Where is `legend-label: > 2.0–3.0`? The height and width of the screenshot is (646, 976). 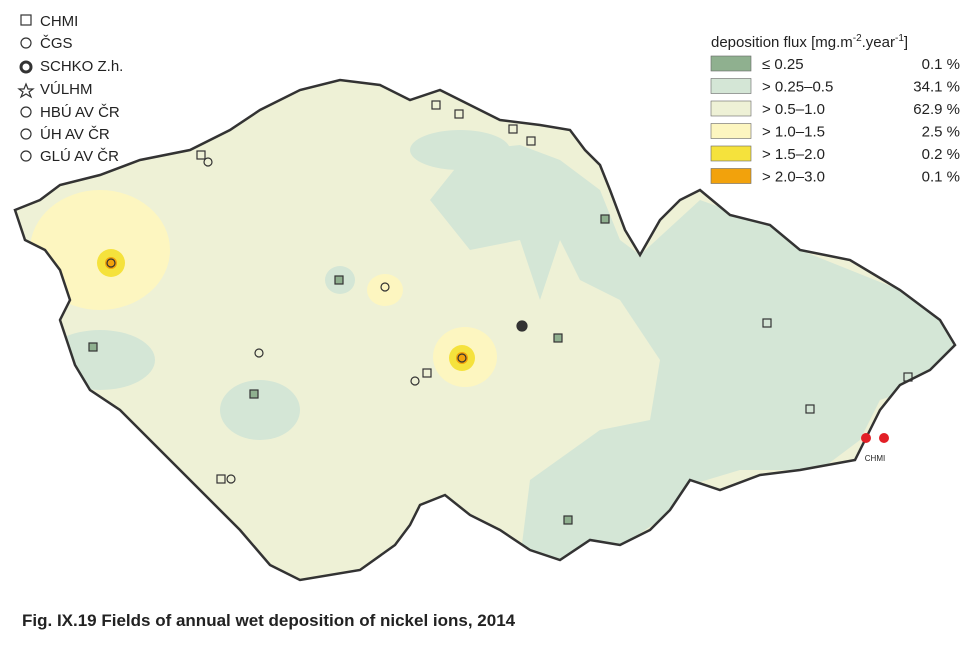
legend-label: > 2.0–3.0 is located at coordinates (793, 177).